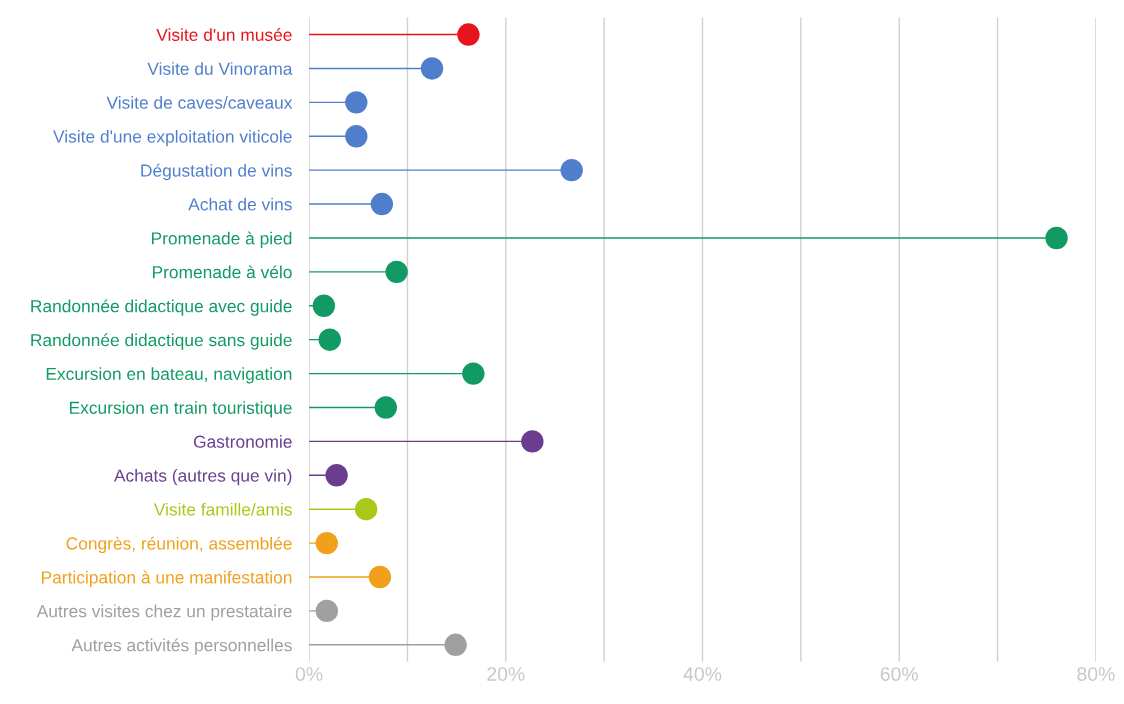  I want to click on y-tick-label: Randonnée didactique avec guide, so click(161, 307).